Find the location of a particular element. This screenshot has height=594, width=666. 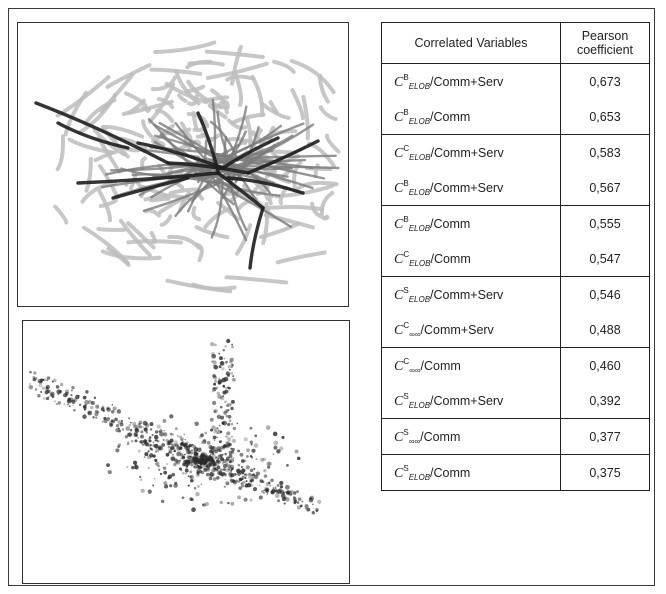

variable-symbol: C is located at coordinates (399, 330).